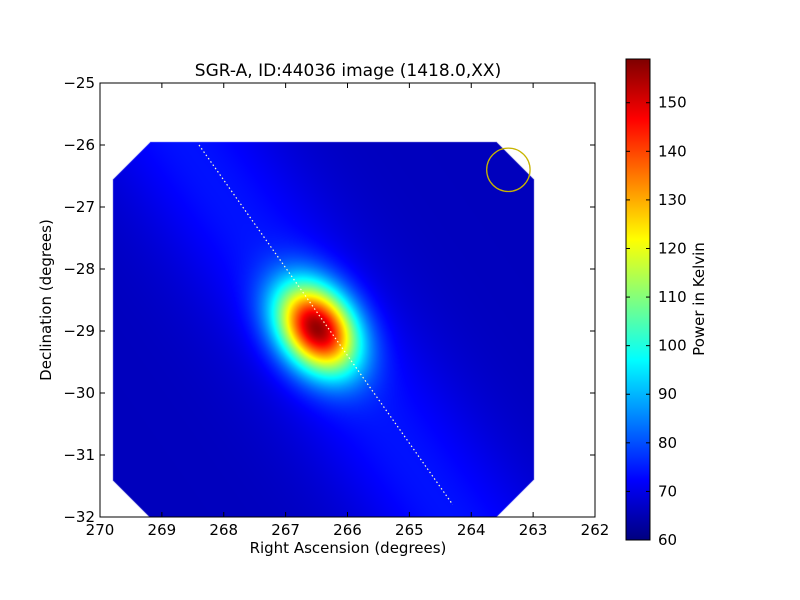  I want to click on y-tick-label: −32, so click(79, 517).